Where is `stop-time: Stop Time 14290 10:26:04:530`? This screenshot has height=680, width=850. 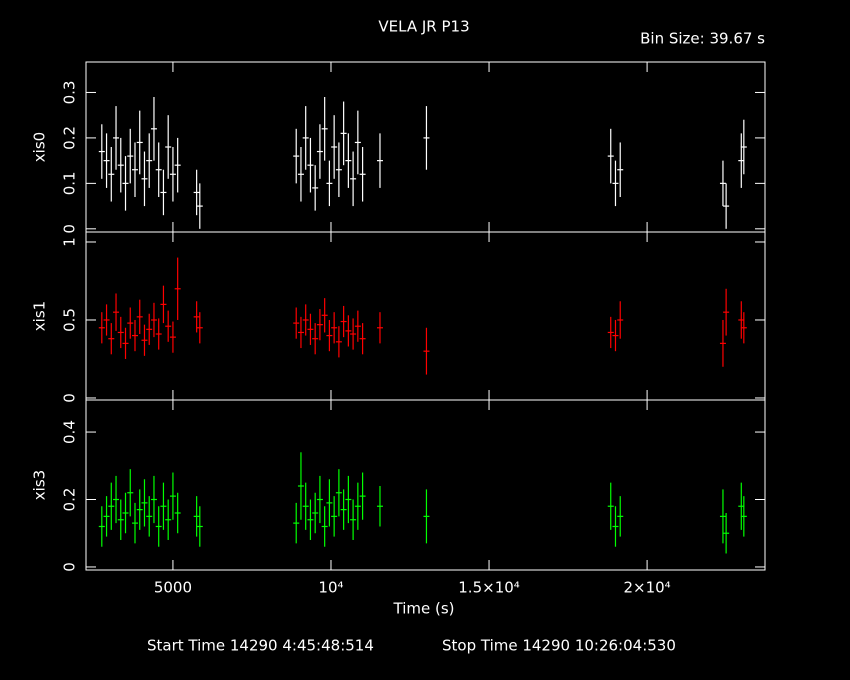 stop-time: Stop Time 14290 10:26:04:530 is located at coordinates (559, 646).